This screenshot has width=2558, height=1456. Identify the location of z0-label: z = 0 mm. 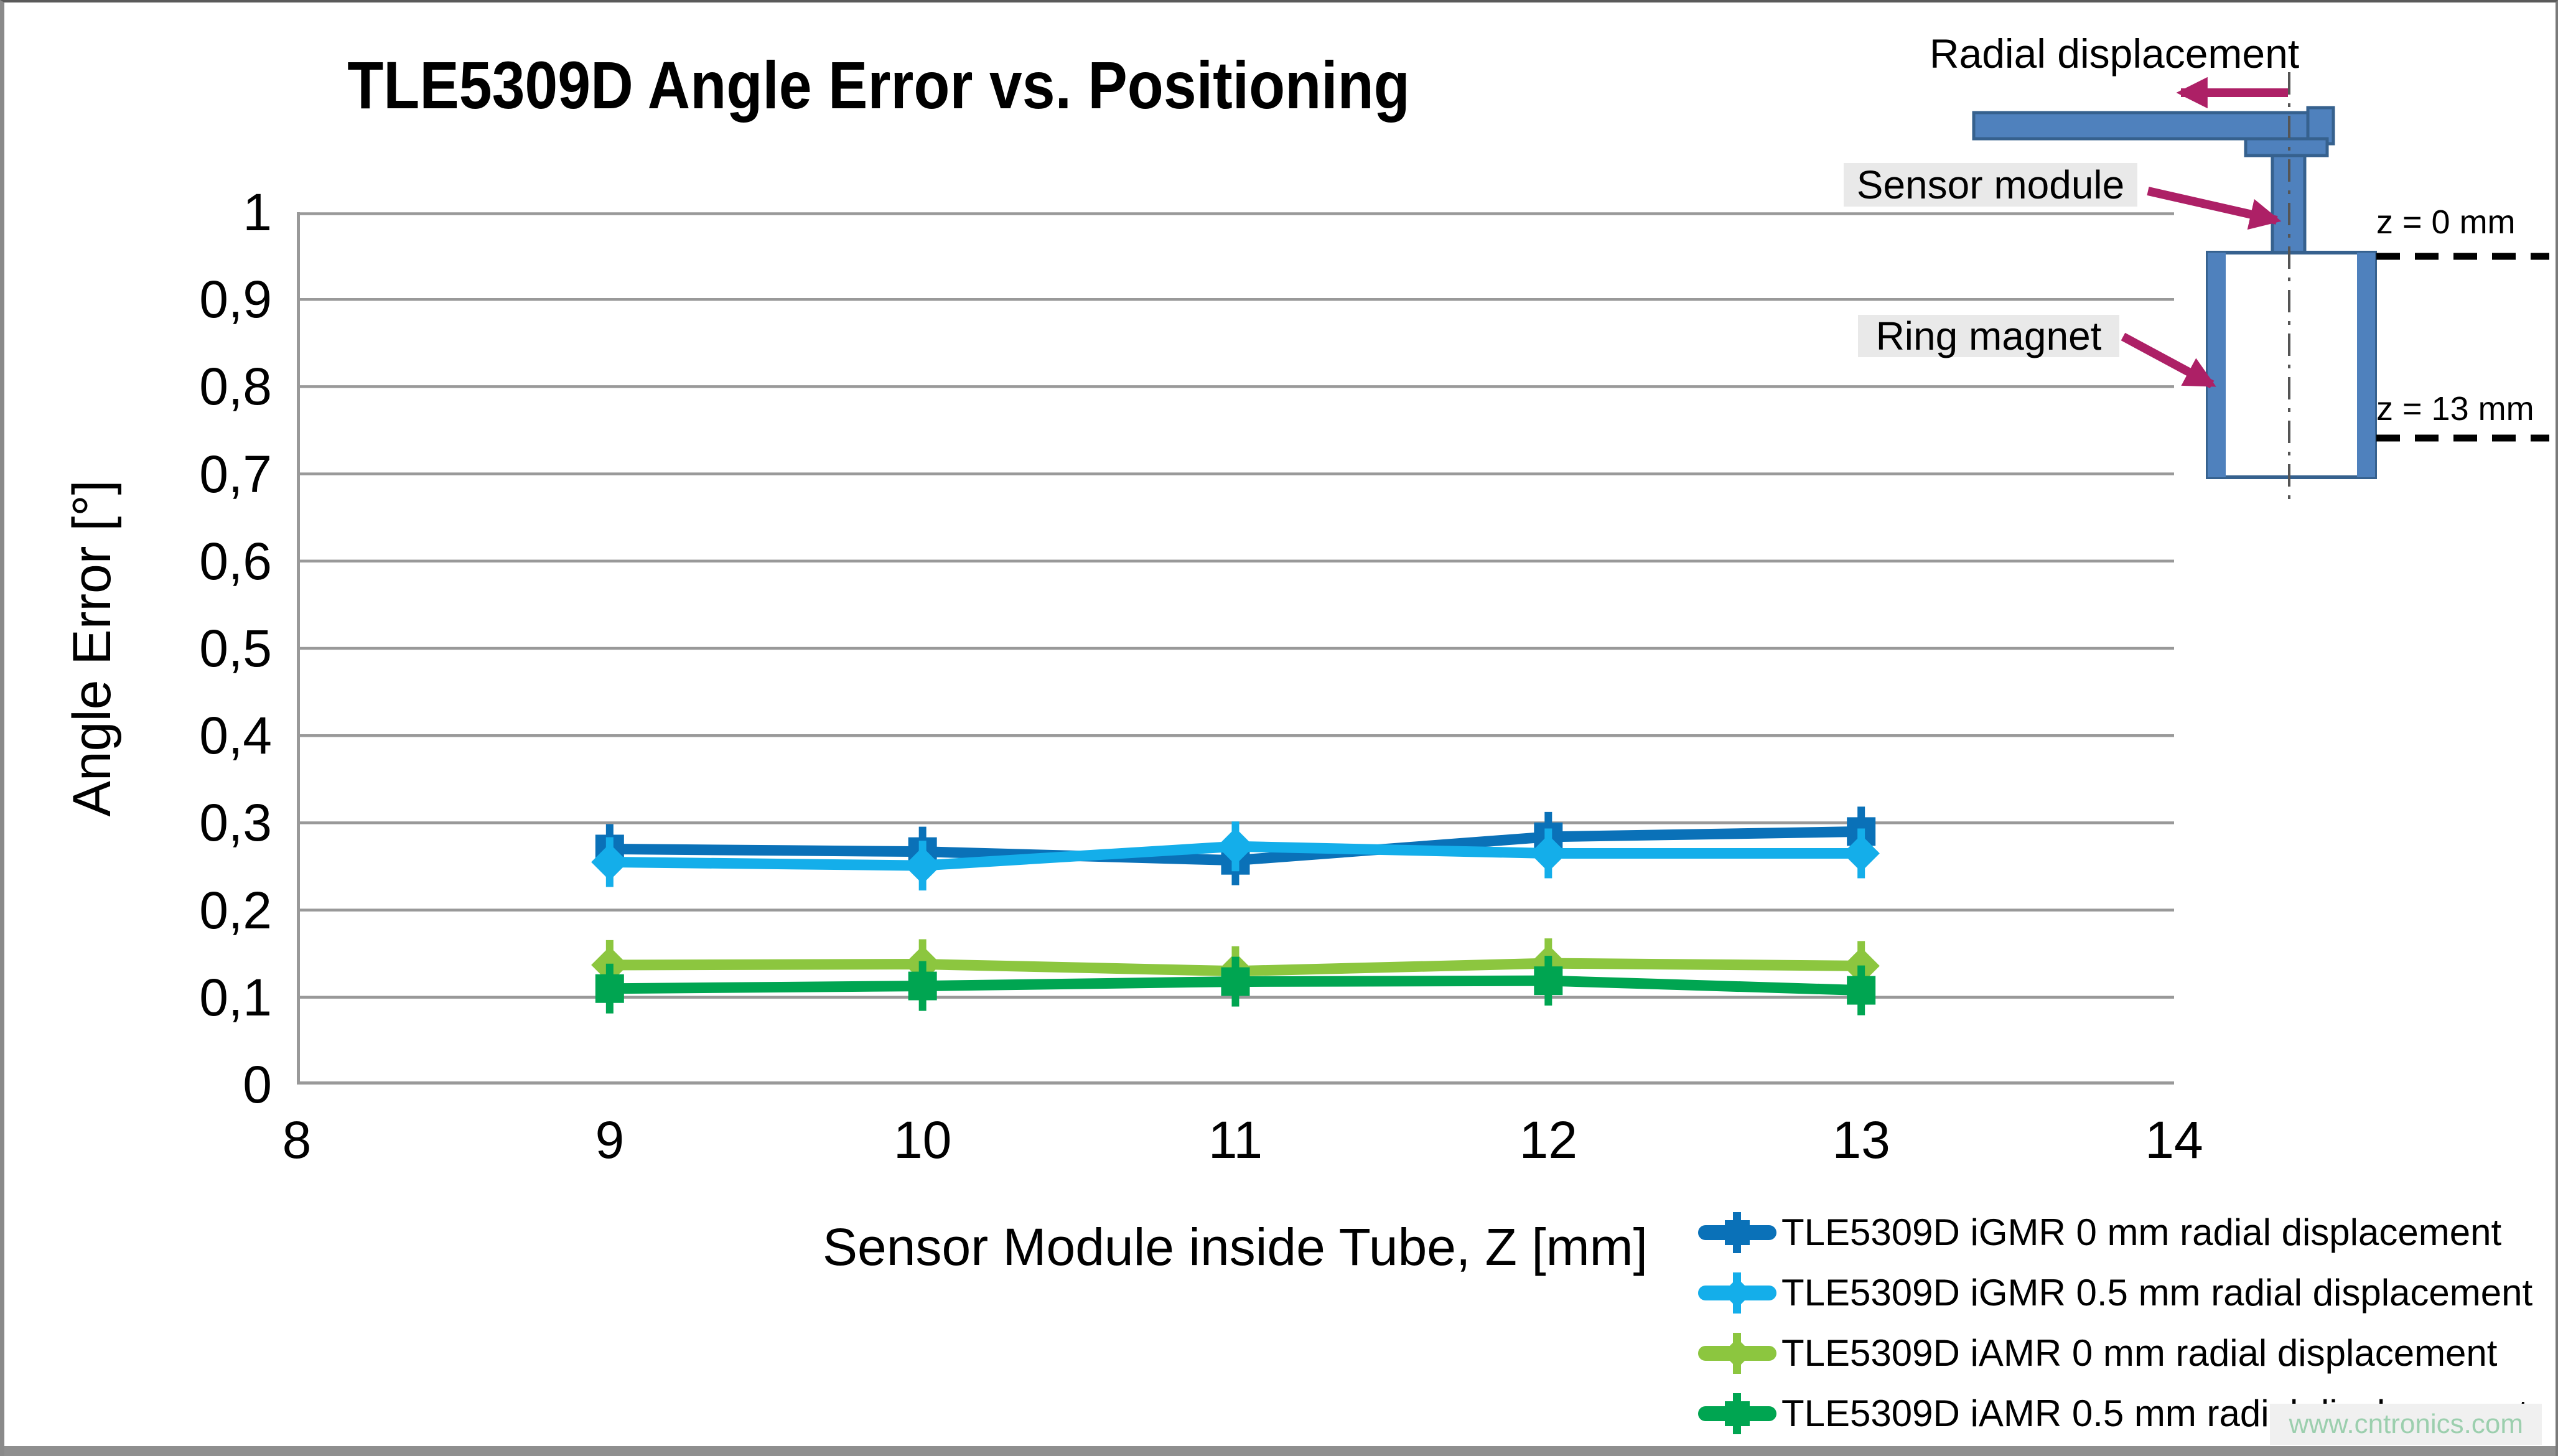
(2446, 222).